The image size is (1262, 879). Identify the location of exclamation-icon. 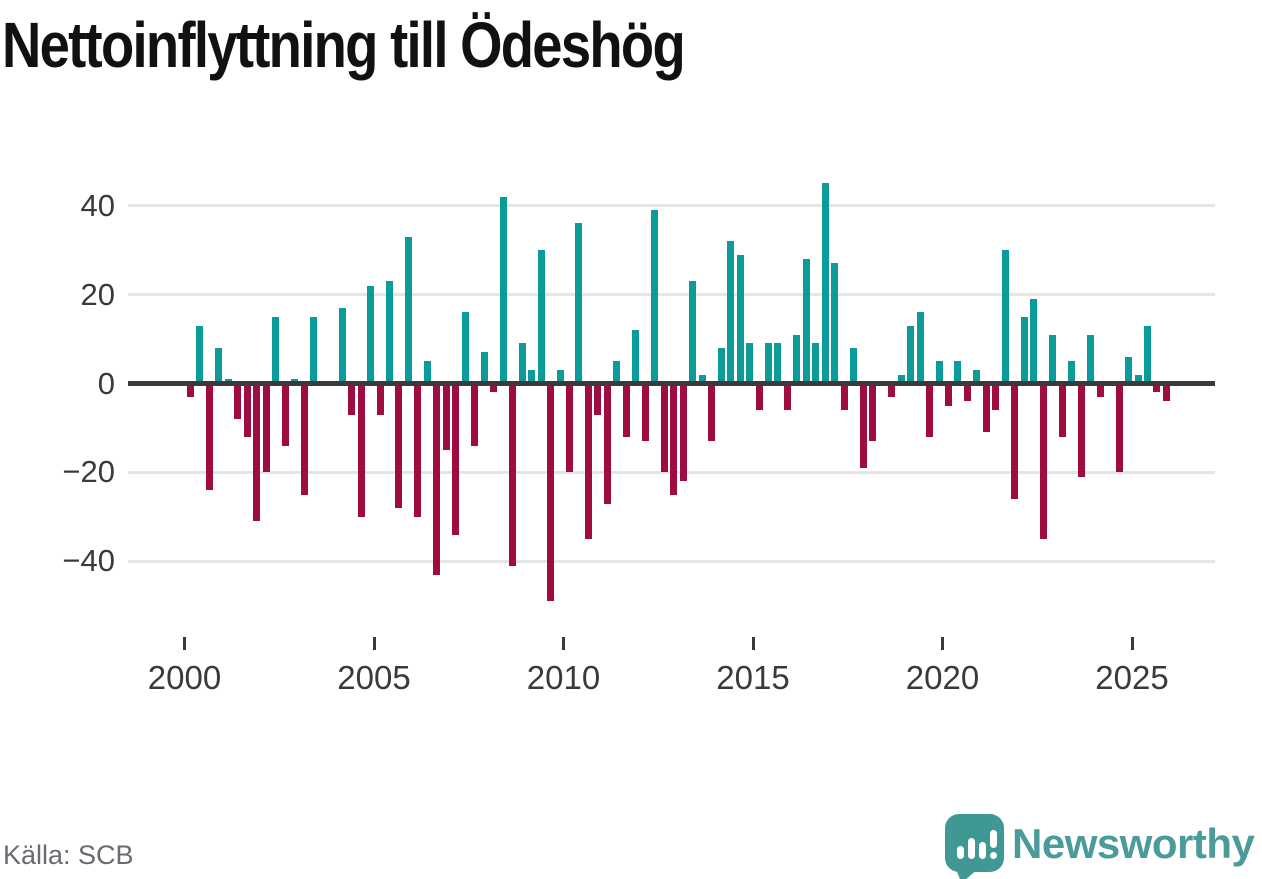
(993, 839).